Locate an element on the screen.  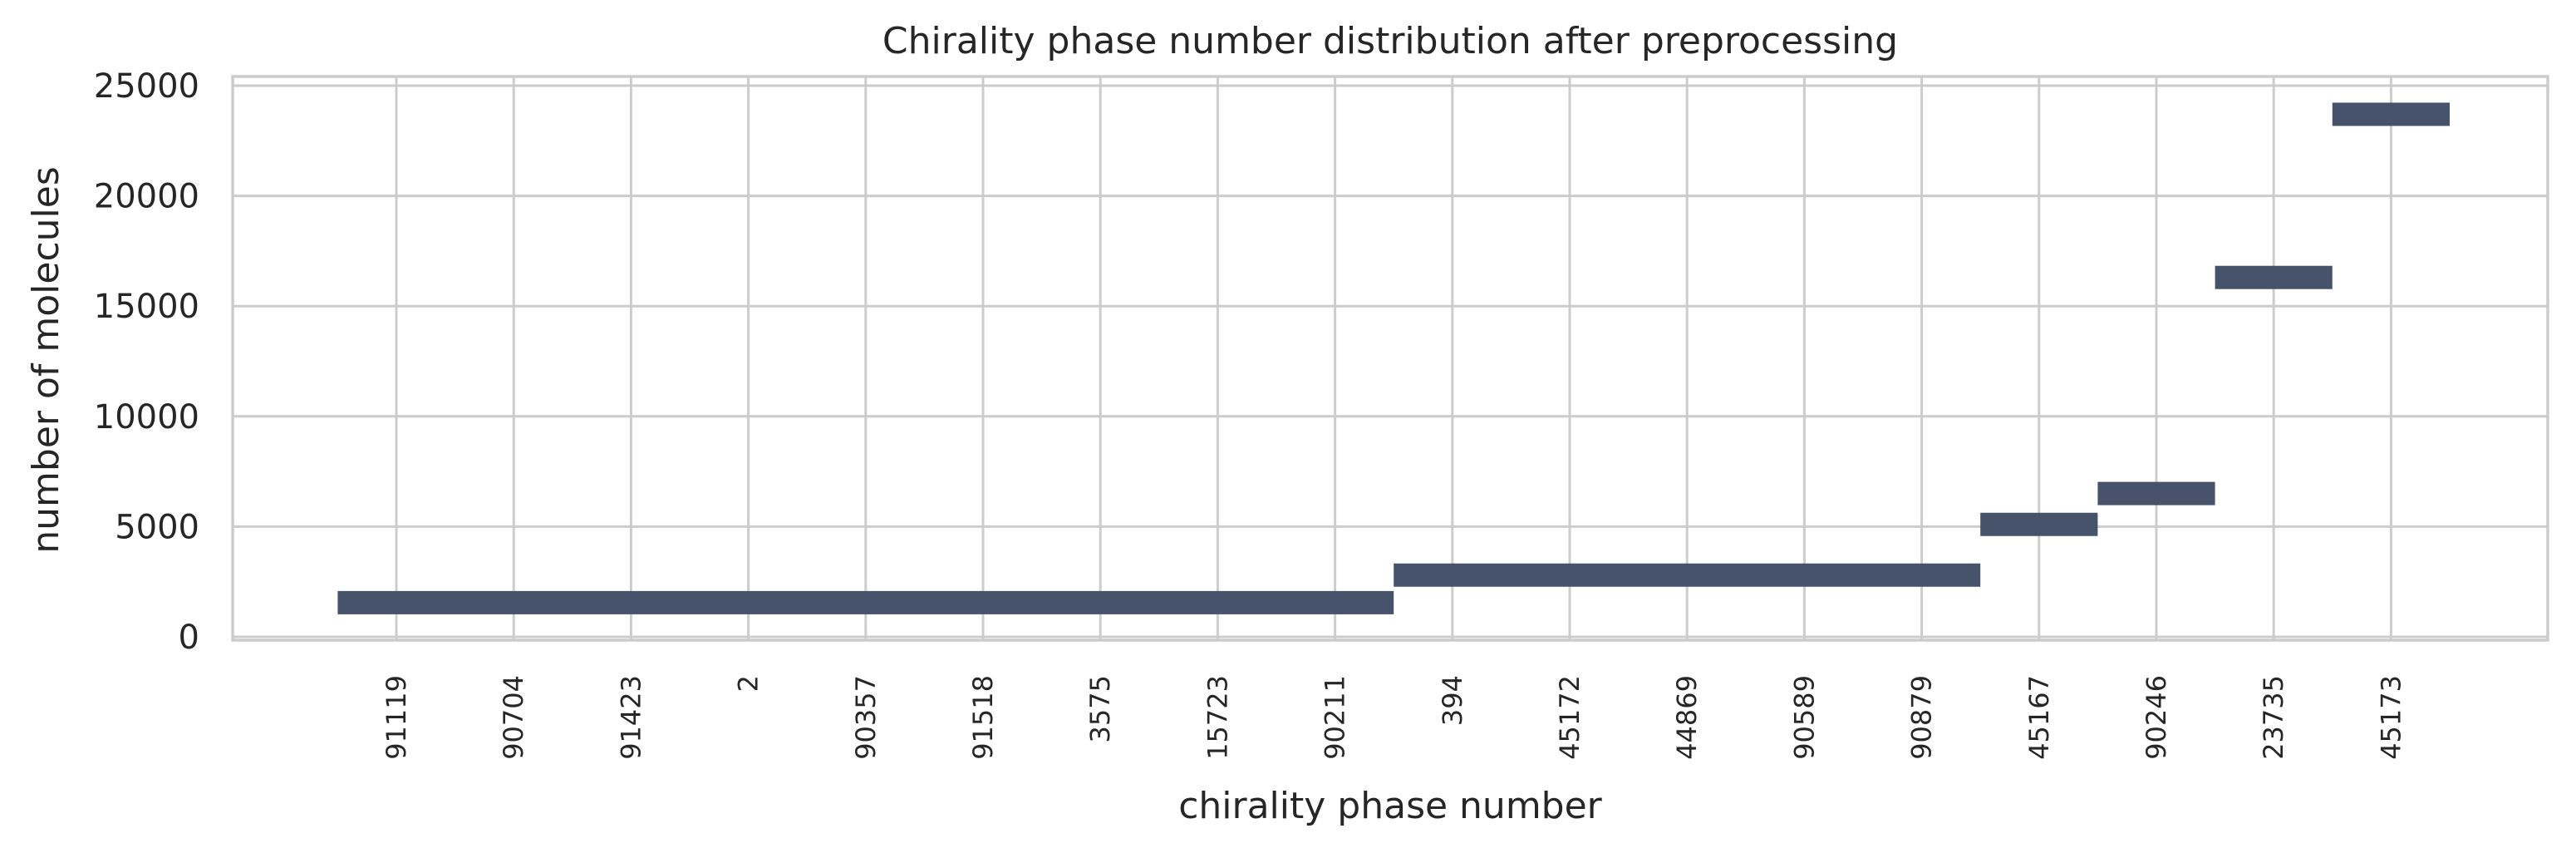
x-tick-label: 394 is located at coordinates (1452, 700).